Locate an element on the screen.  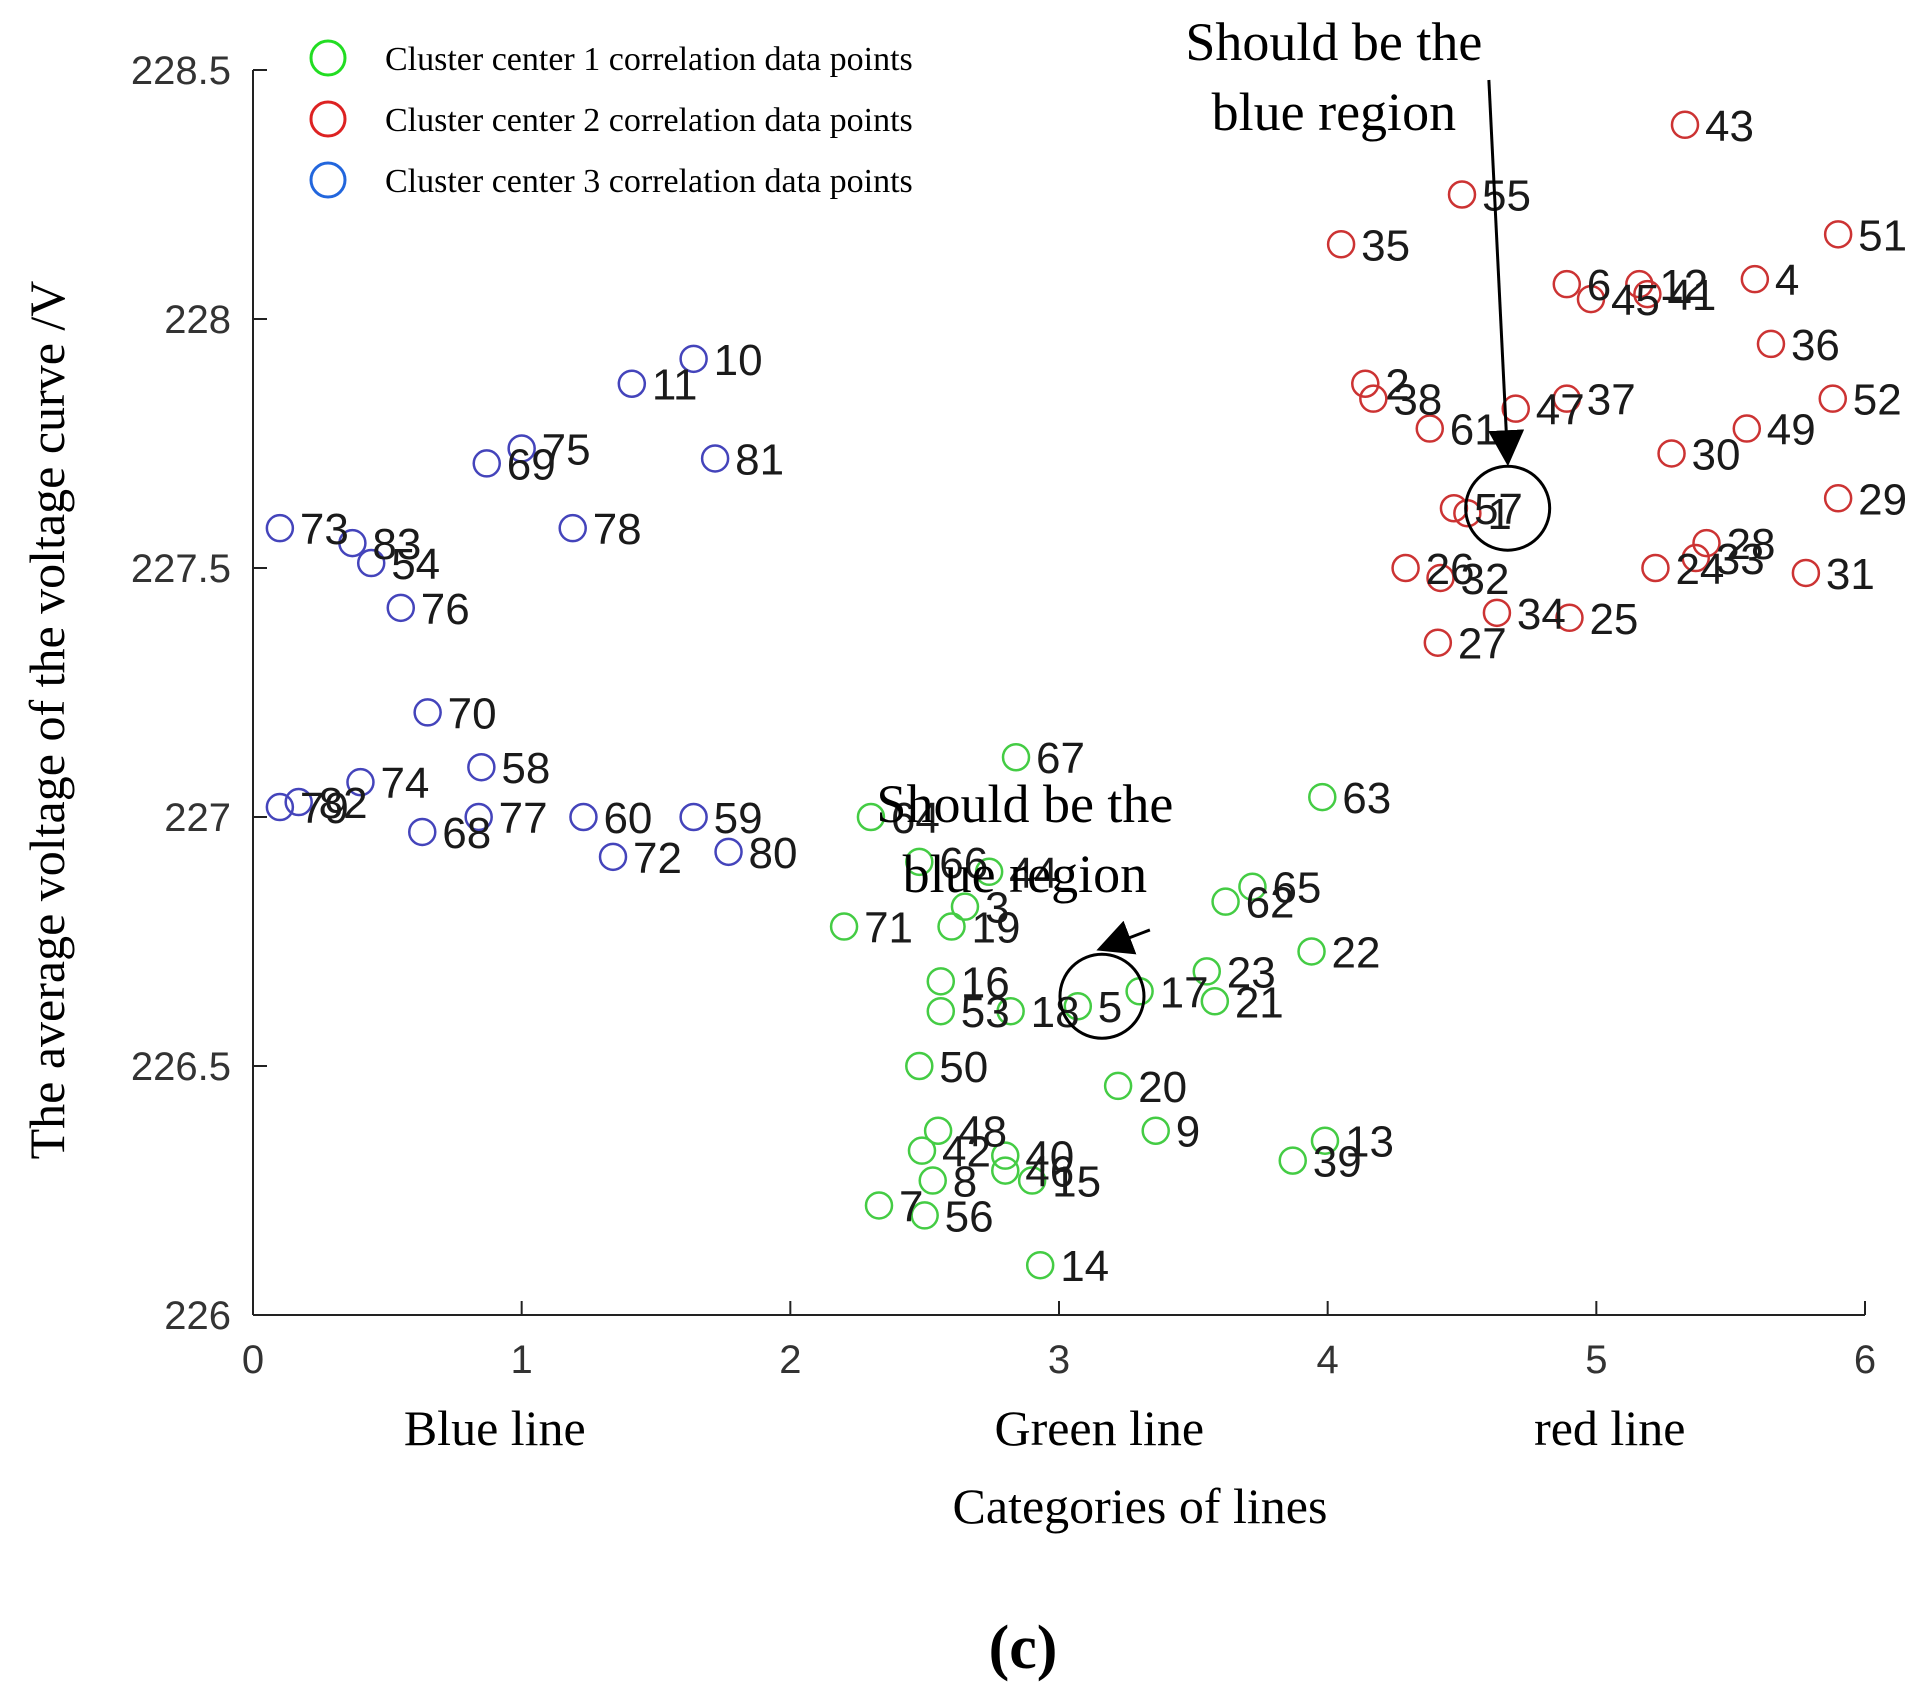
legend-marker is located at coordinates (328, 180).